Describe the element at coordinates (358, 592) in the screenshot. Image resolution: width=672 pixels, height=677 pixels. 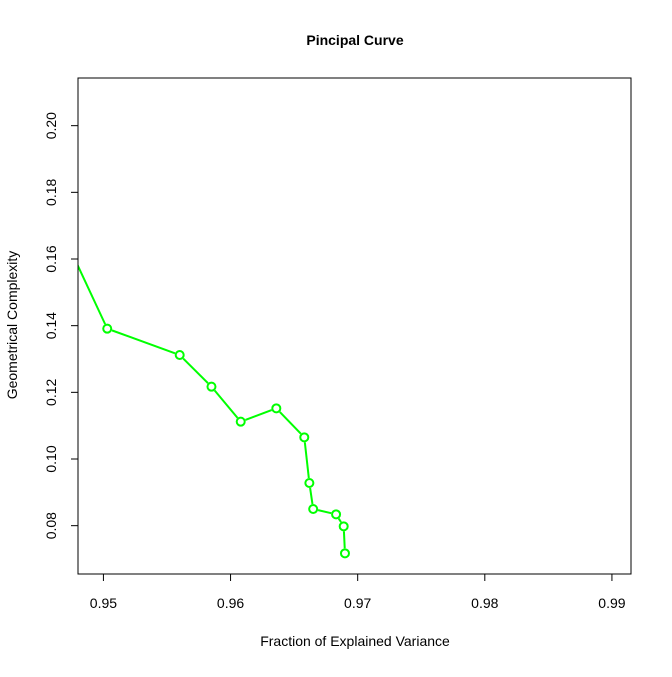
I see `x-axis: 0.95 0.96 0.97 0.98 0.99` at that location.